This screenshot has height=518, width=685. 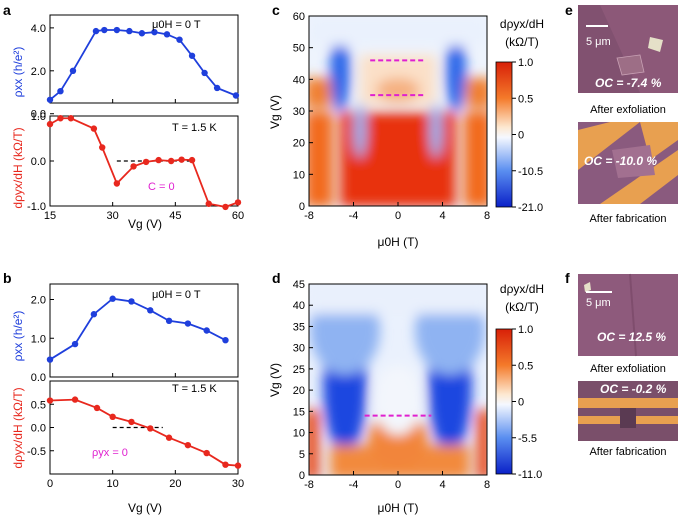 I want to click on x-tick-label: 10, so click(x=113, y=484).